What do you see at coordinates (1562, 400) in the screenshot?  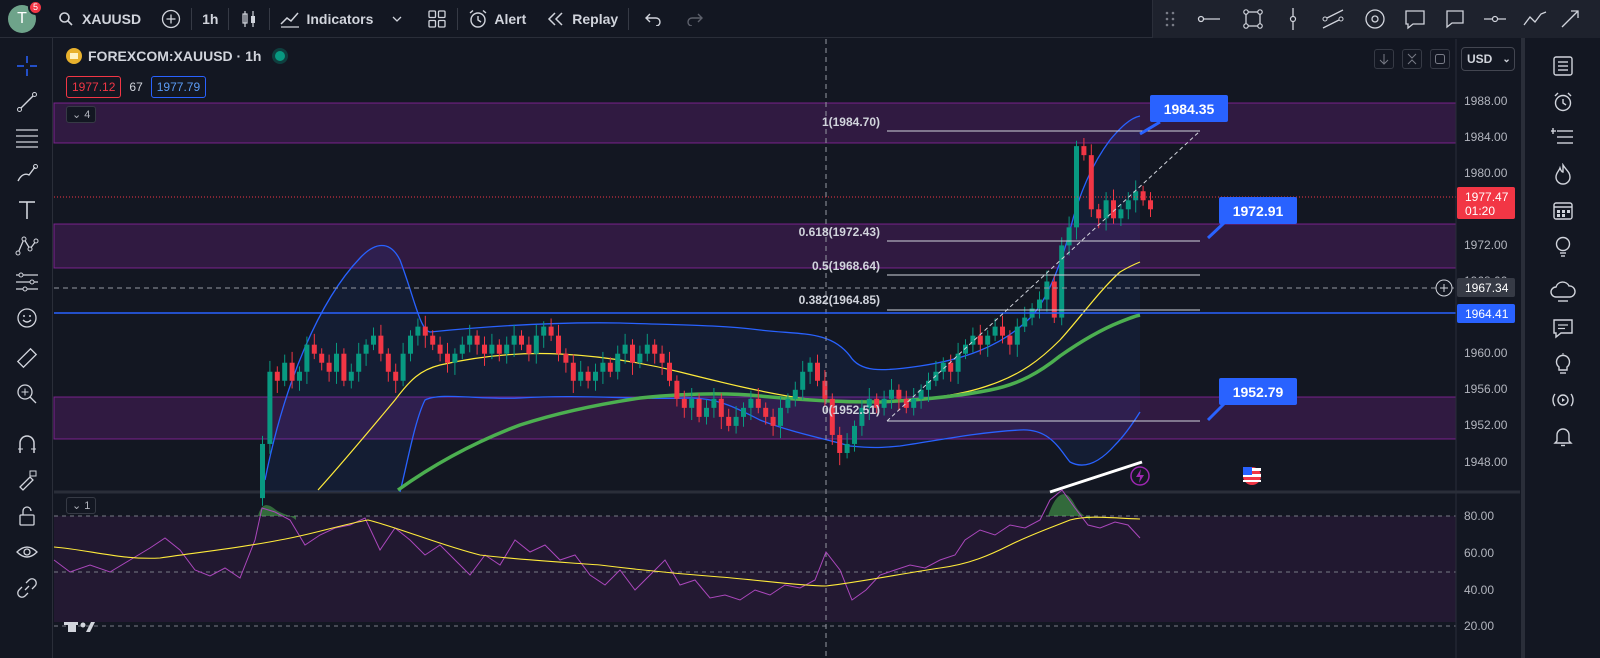 I see `broadcast-icon` at bounding box center [1562, 400].